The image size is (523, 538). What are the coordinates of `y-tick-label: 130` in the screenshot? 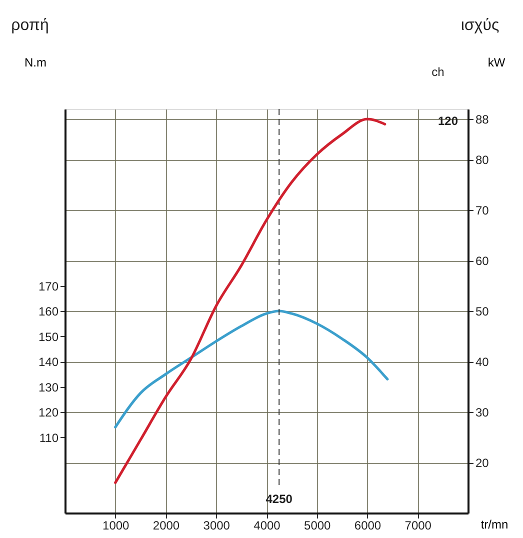 It's located at (48, 387).